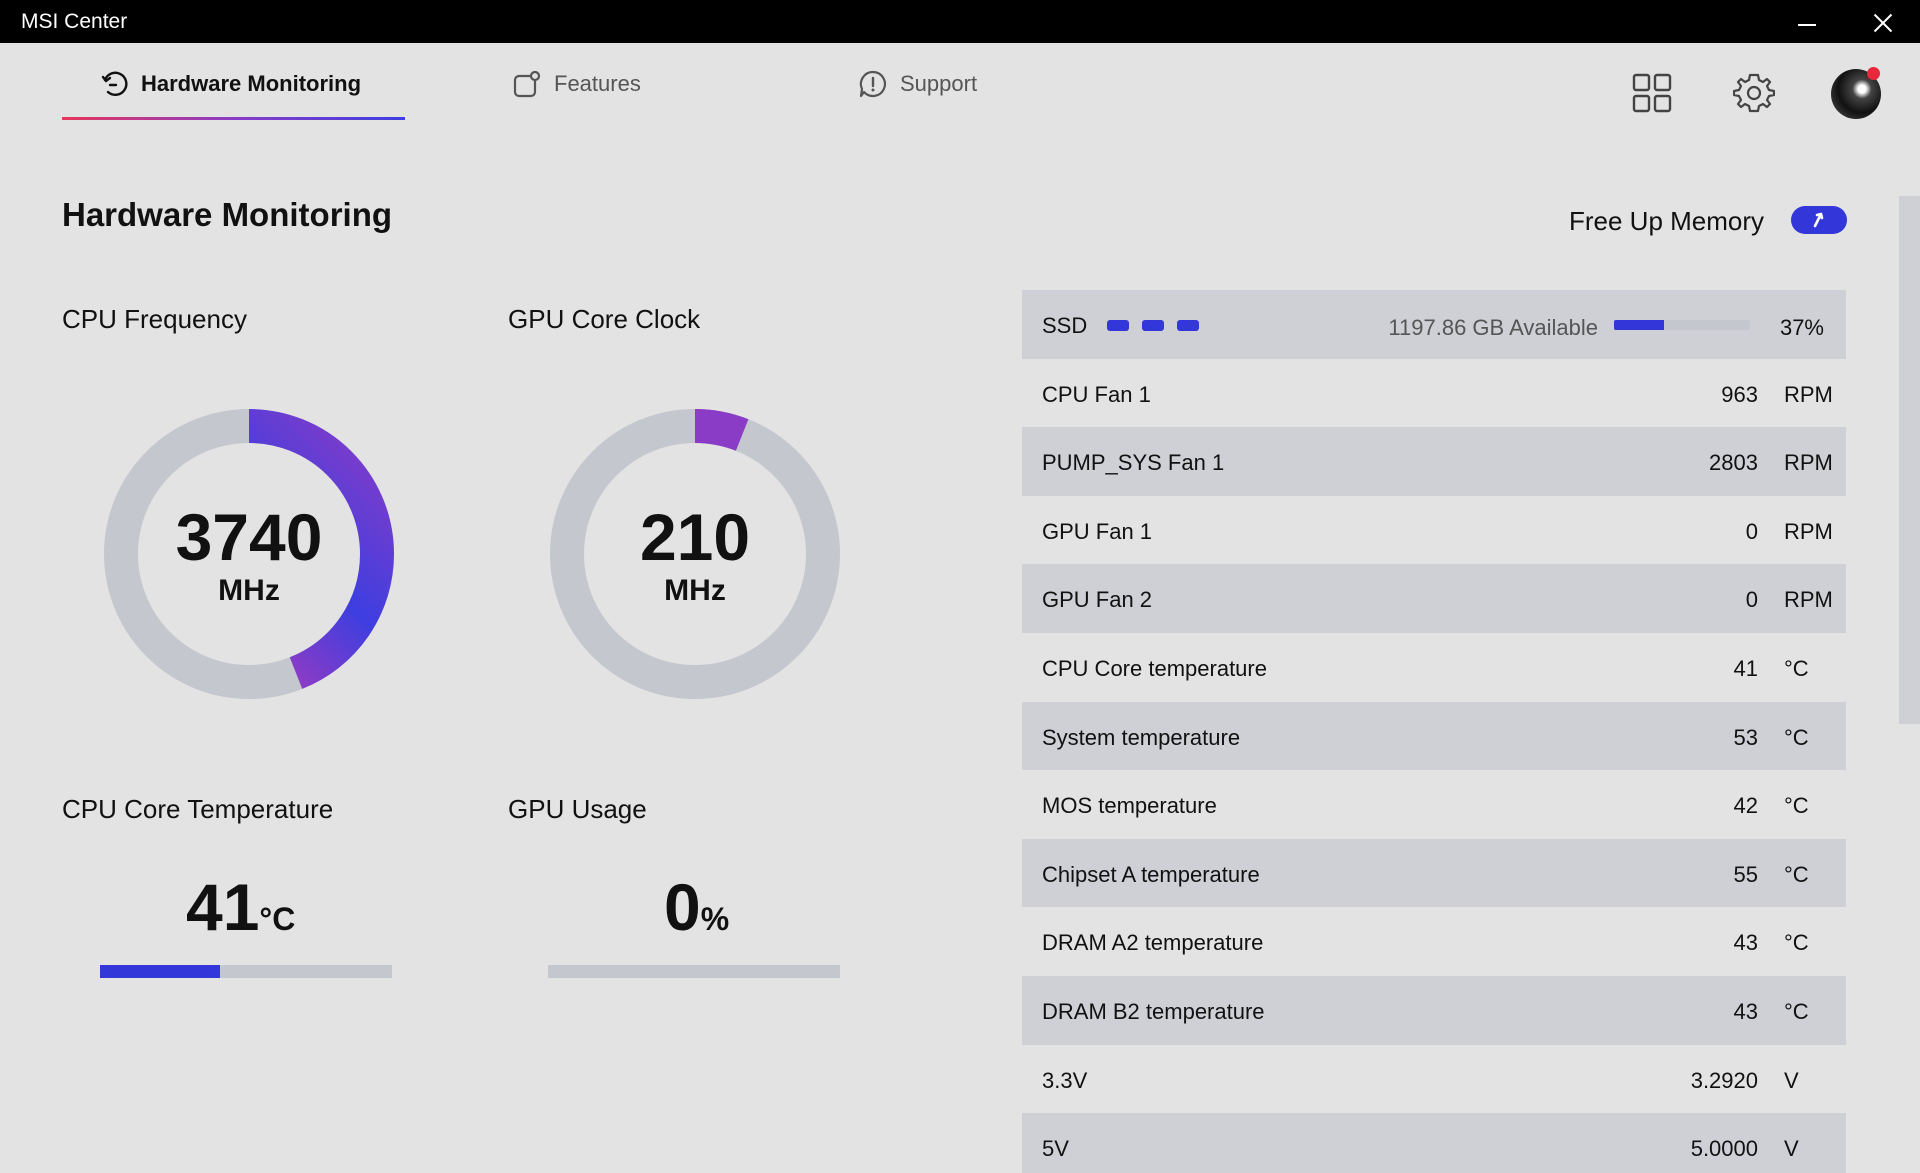 The height and width of the screenshot is (1173, 1920). I want to click on sensor-name: PUMP_SYS Fan 1, so click(1133, 463).